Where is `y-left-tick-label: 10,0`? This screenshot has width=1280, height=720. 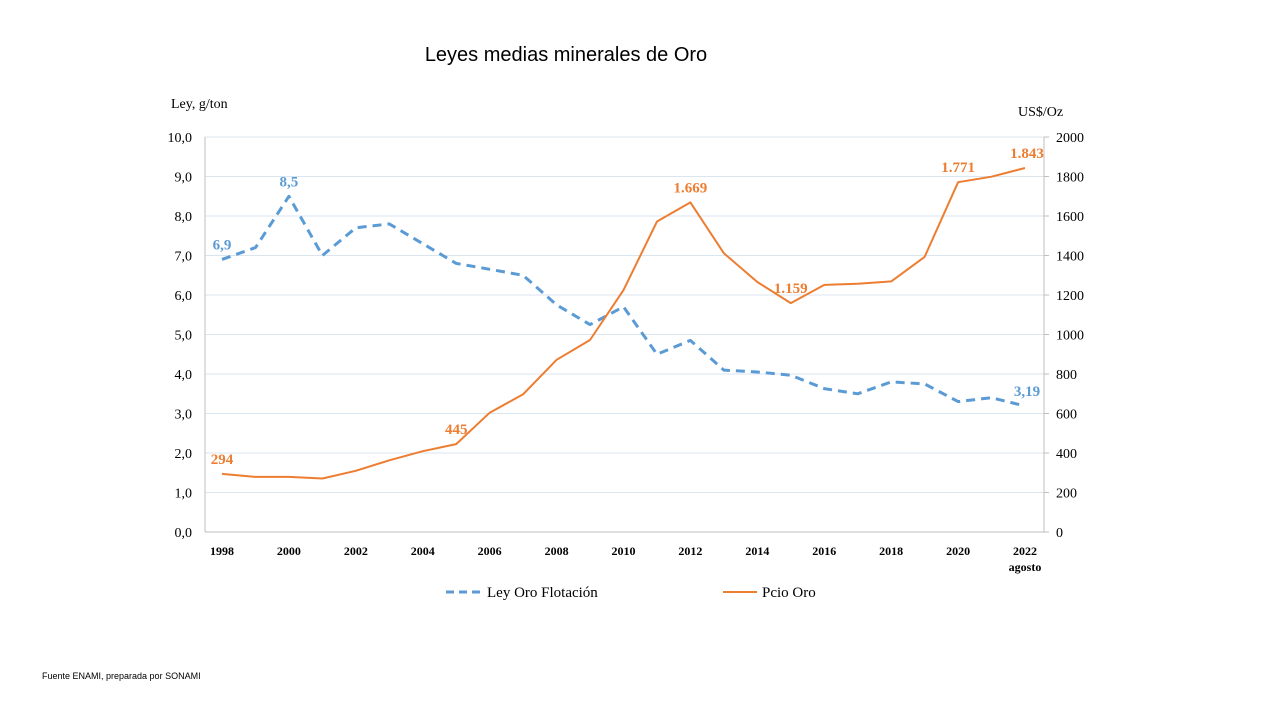
y-left-tick-label: 10,0 is located at coordinates (180, 138).